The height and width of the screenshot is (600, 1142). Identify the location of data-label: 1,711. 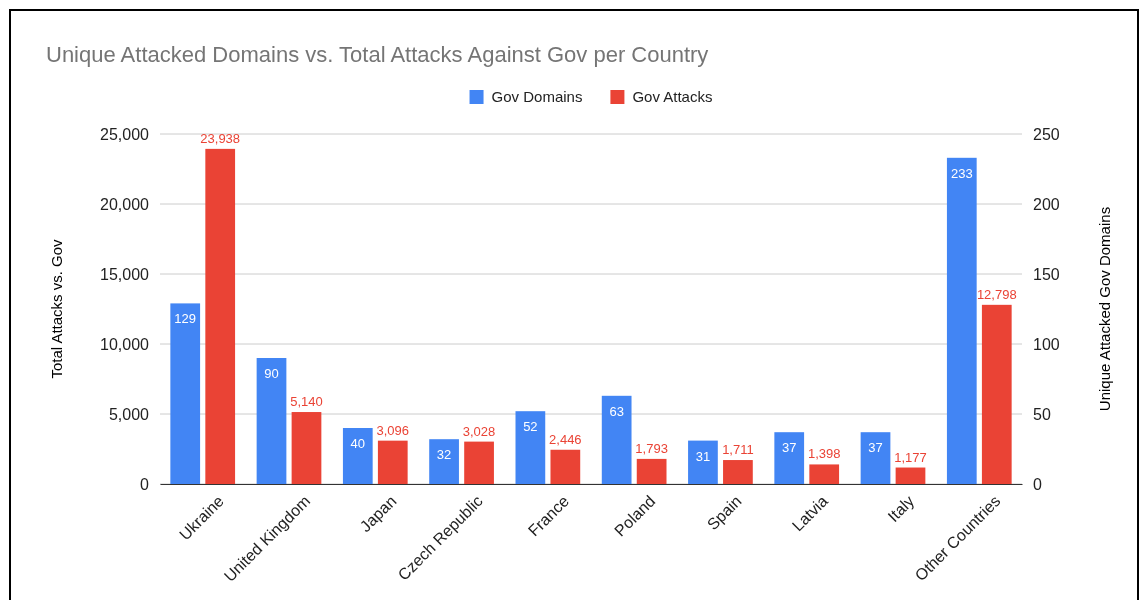
(738, 450).